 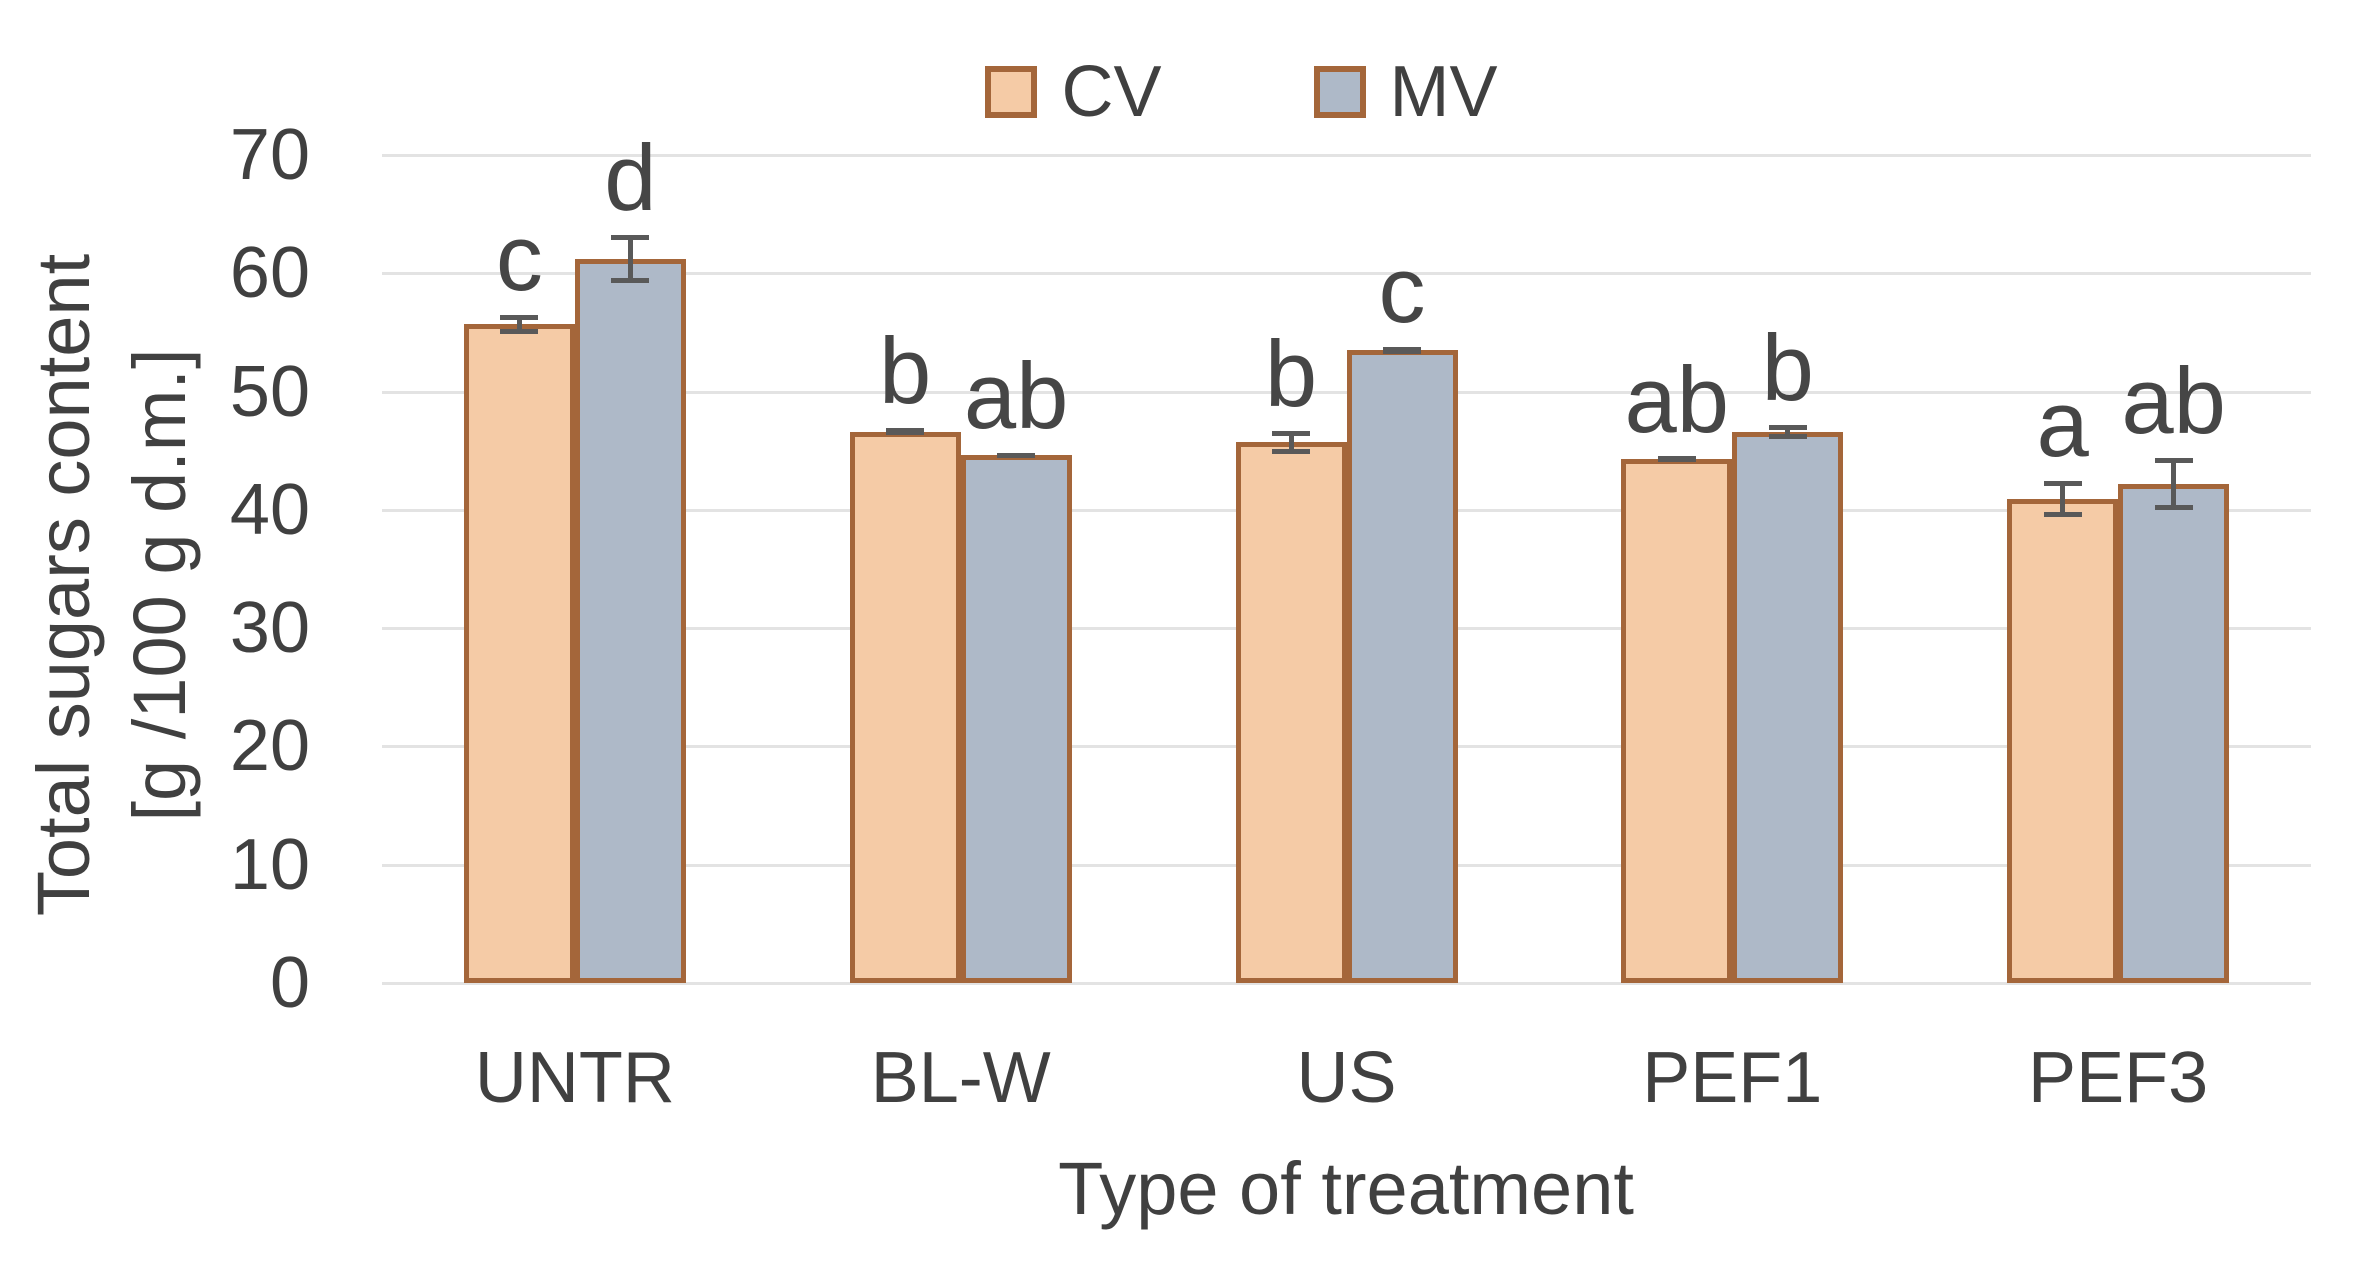 I want to click on significance-letter-mv-bl-w: ab, so click(x=1016, y=396).